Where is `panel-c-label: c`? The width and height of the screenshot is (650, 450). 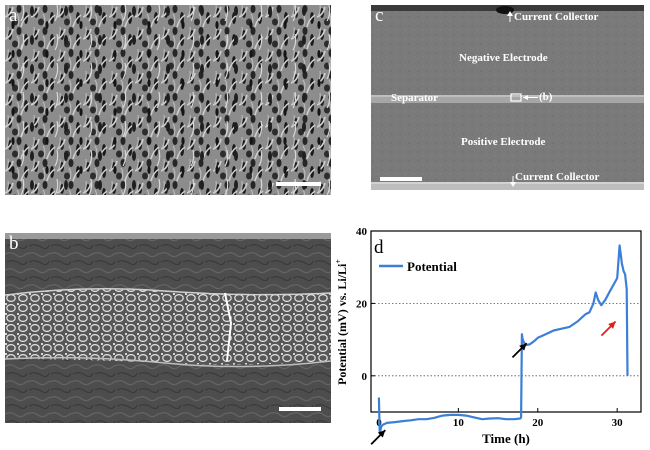
panel-c-label: c is located at coordinates (379, 15).